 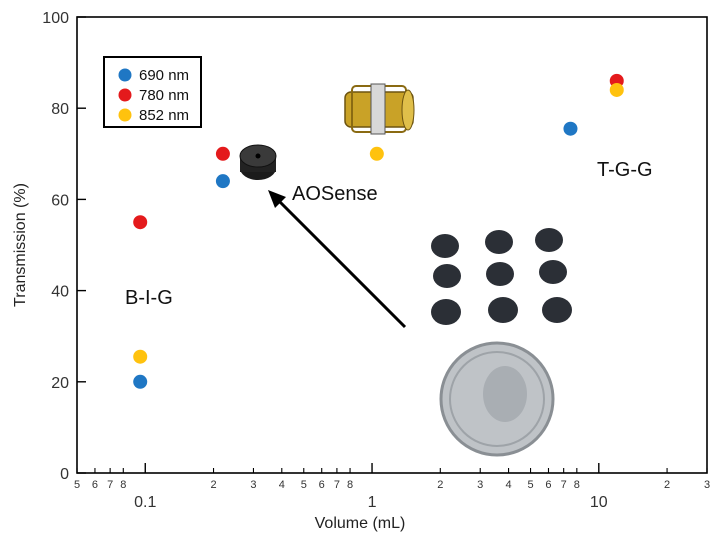 I want to click on black-disk-photo, so click(x=258, y=162).